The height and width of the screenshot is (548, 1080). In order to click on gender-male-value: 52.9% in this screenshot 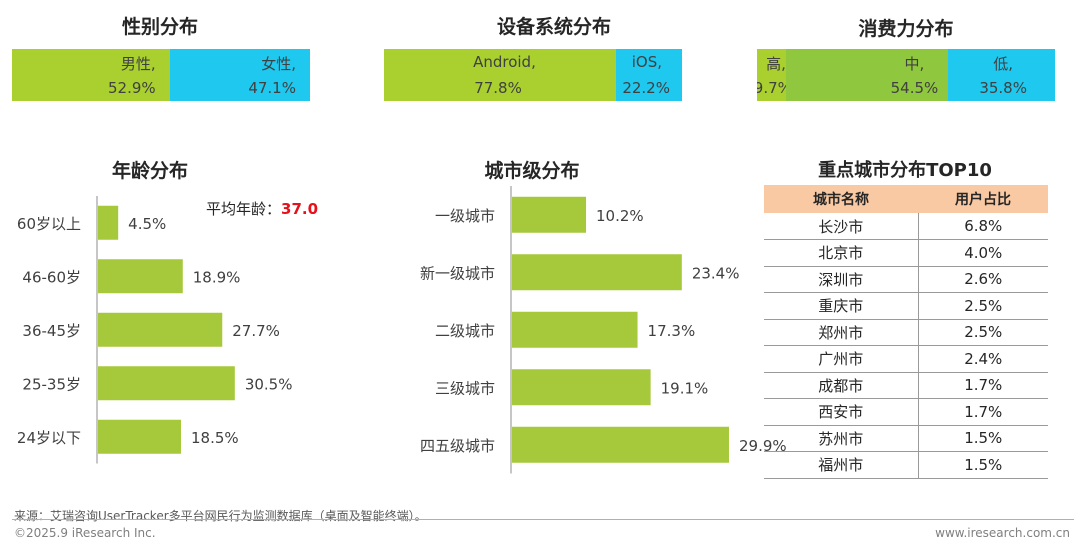, I will do `click(131, 88)`.